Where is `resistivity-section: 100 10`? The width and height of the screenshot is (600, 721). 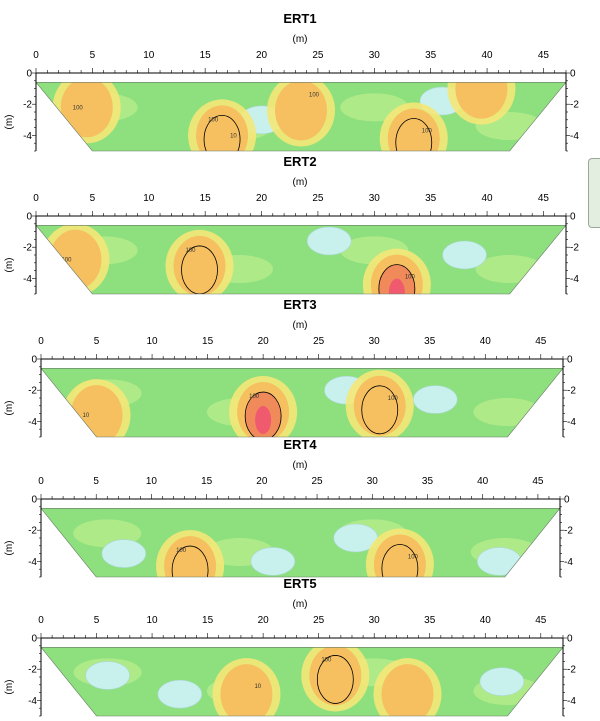
resistivity-section: 100 10 is located at coordinates (302, 681).